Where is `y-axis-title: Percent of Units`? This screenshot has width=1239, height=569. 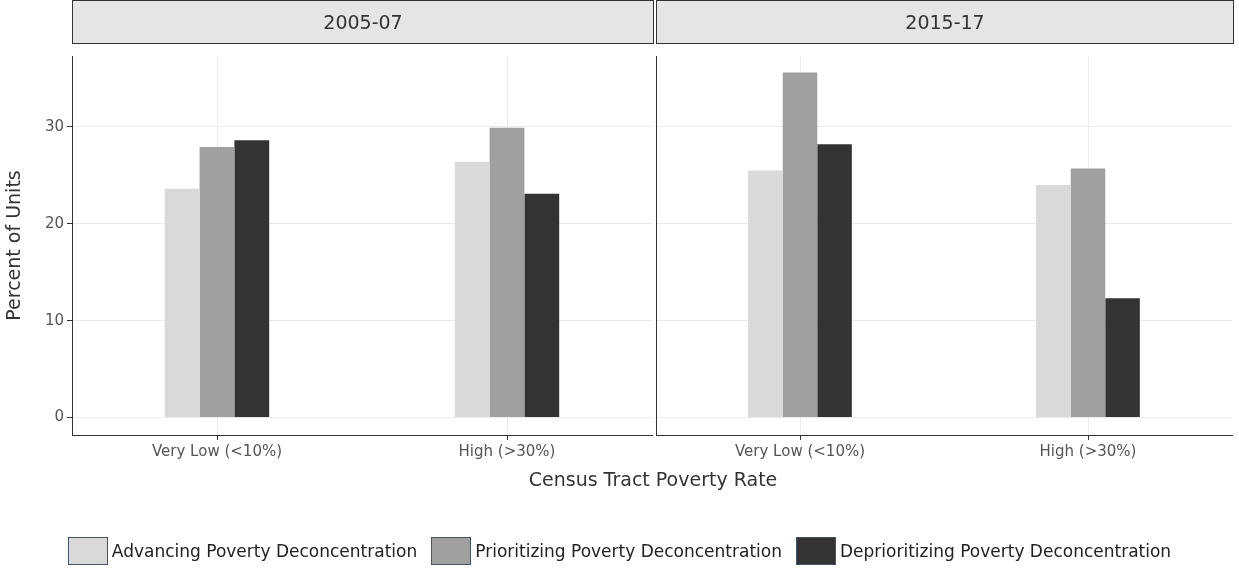
y-axis-title: Percent of Units is located at coordinates (13, 245).